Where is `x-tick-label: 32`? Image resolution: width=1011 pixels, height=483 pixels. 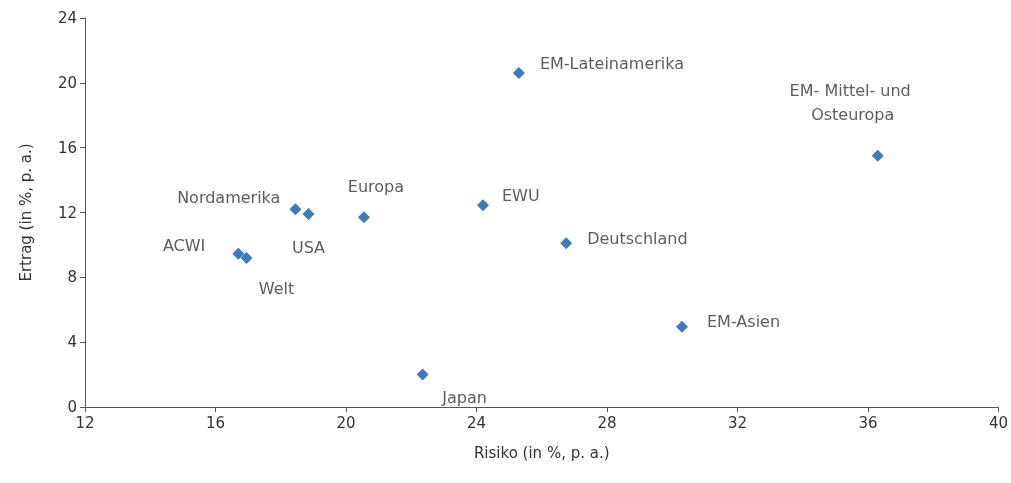 x-tick-label: 32 is located at coordinates (737, 422).